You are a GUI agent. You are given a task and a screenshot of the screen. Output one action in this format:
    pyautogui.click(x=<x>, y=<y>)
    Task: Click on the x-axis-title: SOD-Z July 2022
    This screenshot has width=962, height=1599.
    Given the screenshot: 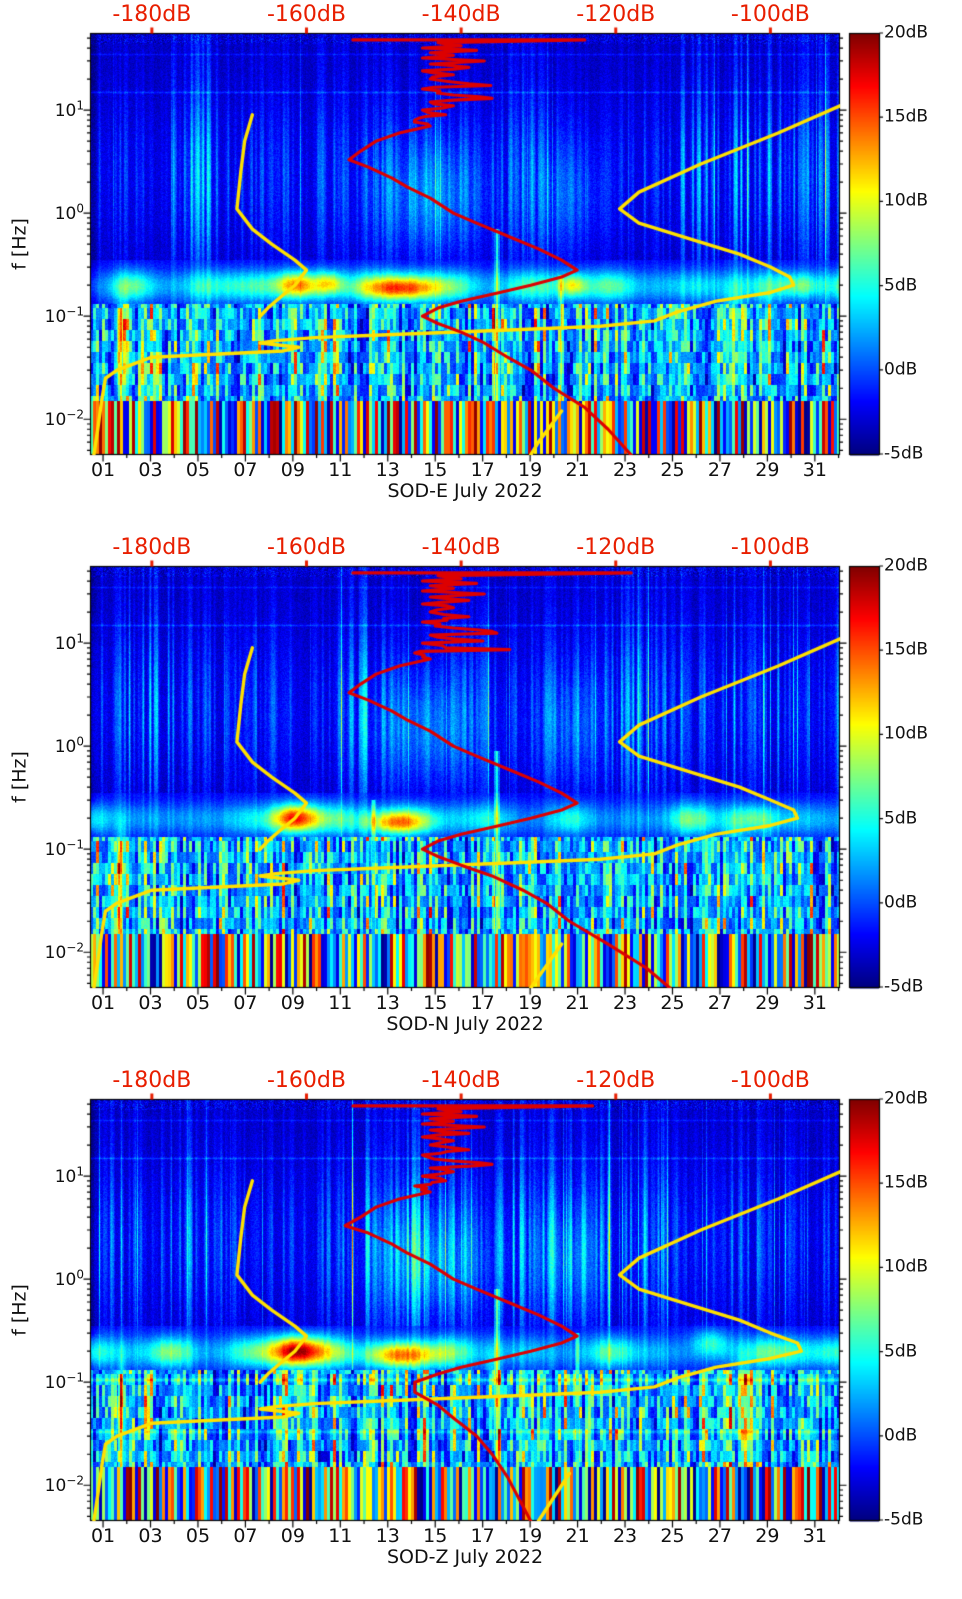 What is the action you would take?
    pyautogui.click(x=465, y=1557)
    